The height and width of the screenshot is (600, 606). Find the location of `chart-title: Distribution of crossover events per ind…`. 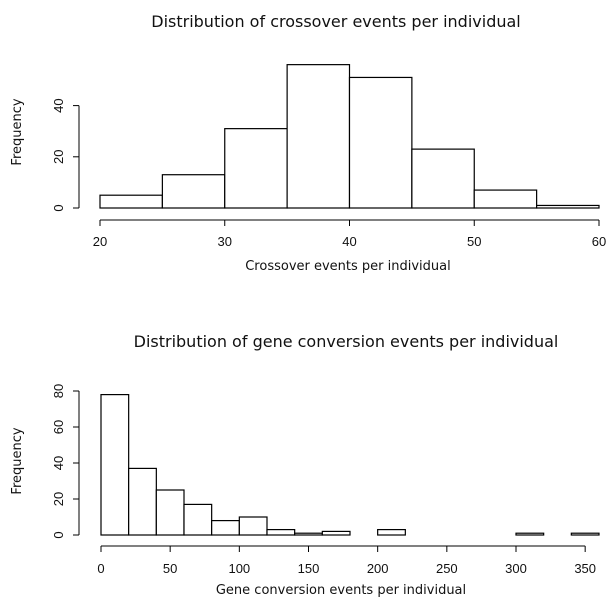

chart-title: Distribution of crossover events per ind… is located at coordinates (336, 21).